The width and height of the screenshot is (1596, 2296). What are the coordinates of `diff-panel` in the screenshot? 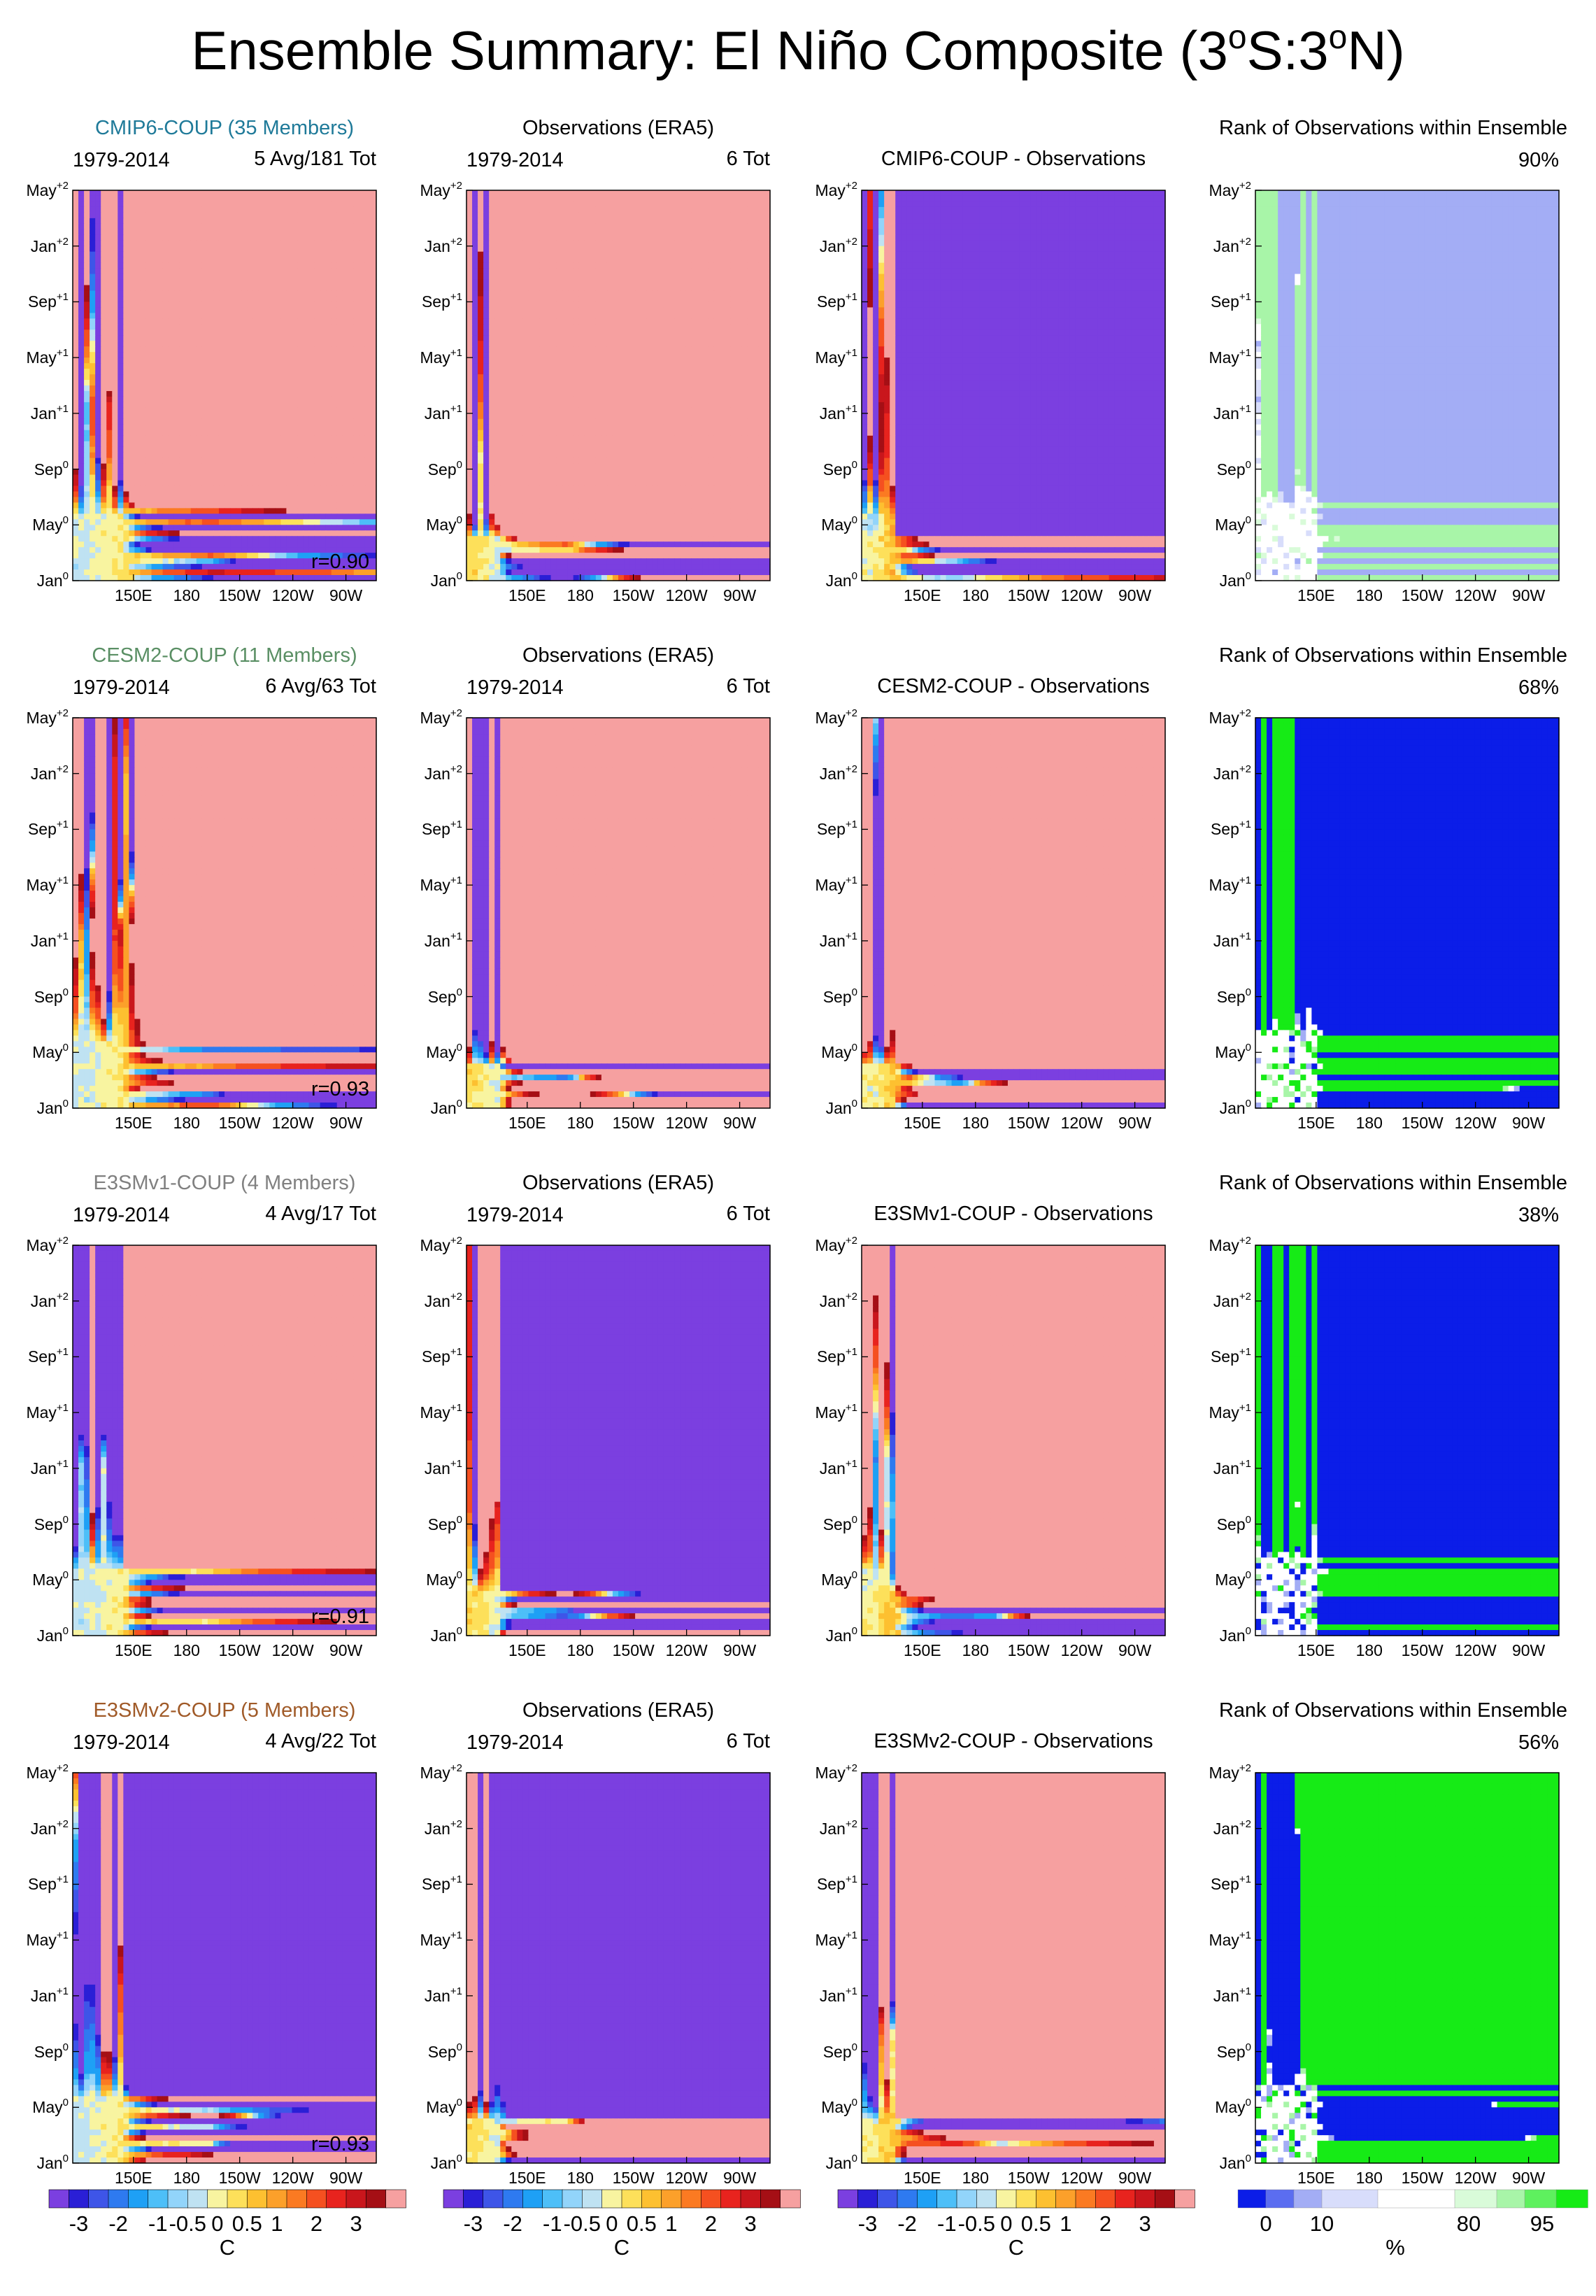 It's located at (1013, 385).